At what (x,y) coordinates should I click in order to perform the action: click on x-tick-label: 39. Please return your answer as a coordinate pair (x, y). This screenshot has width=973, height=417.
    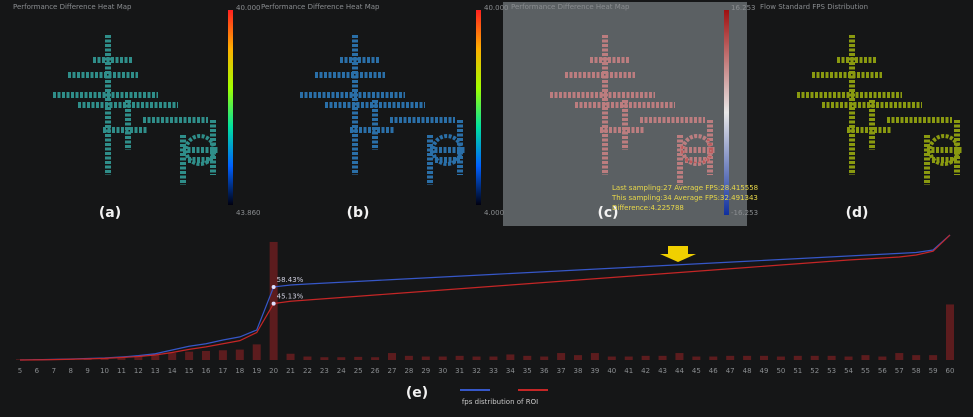
    Looking at the image, I should click on (594, 371).